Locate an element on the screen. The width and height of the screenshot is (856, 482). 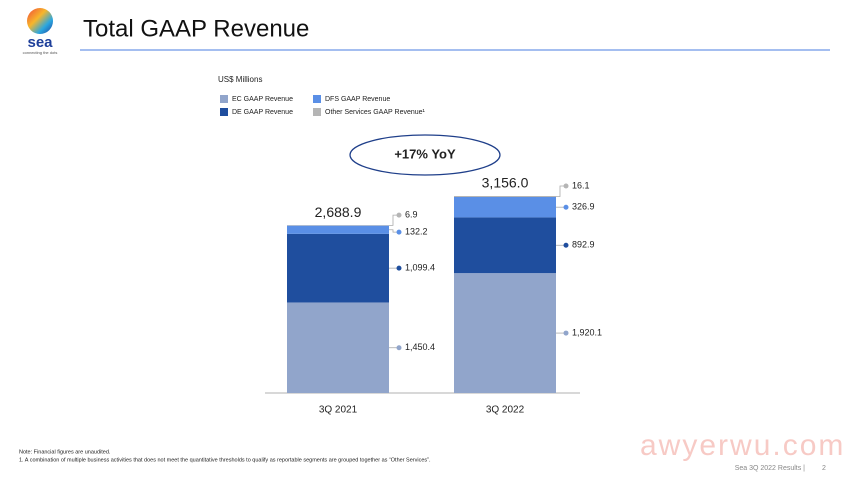
logo-text: sea is located at coordinates (40, 42).